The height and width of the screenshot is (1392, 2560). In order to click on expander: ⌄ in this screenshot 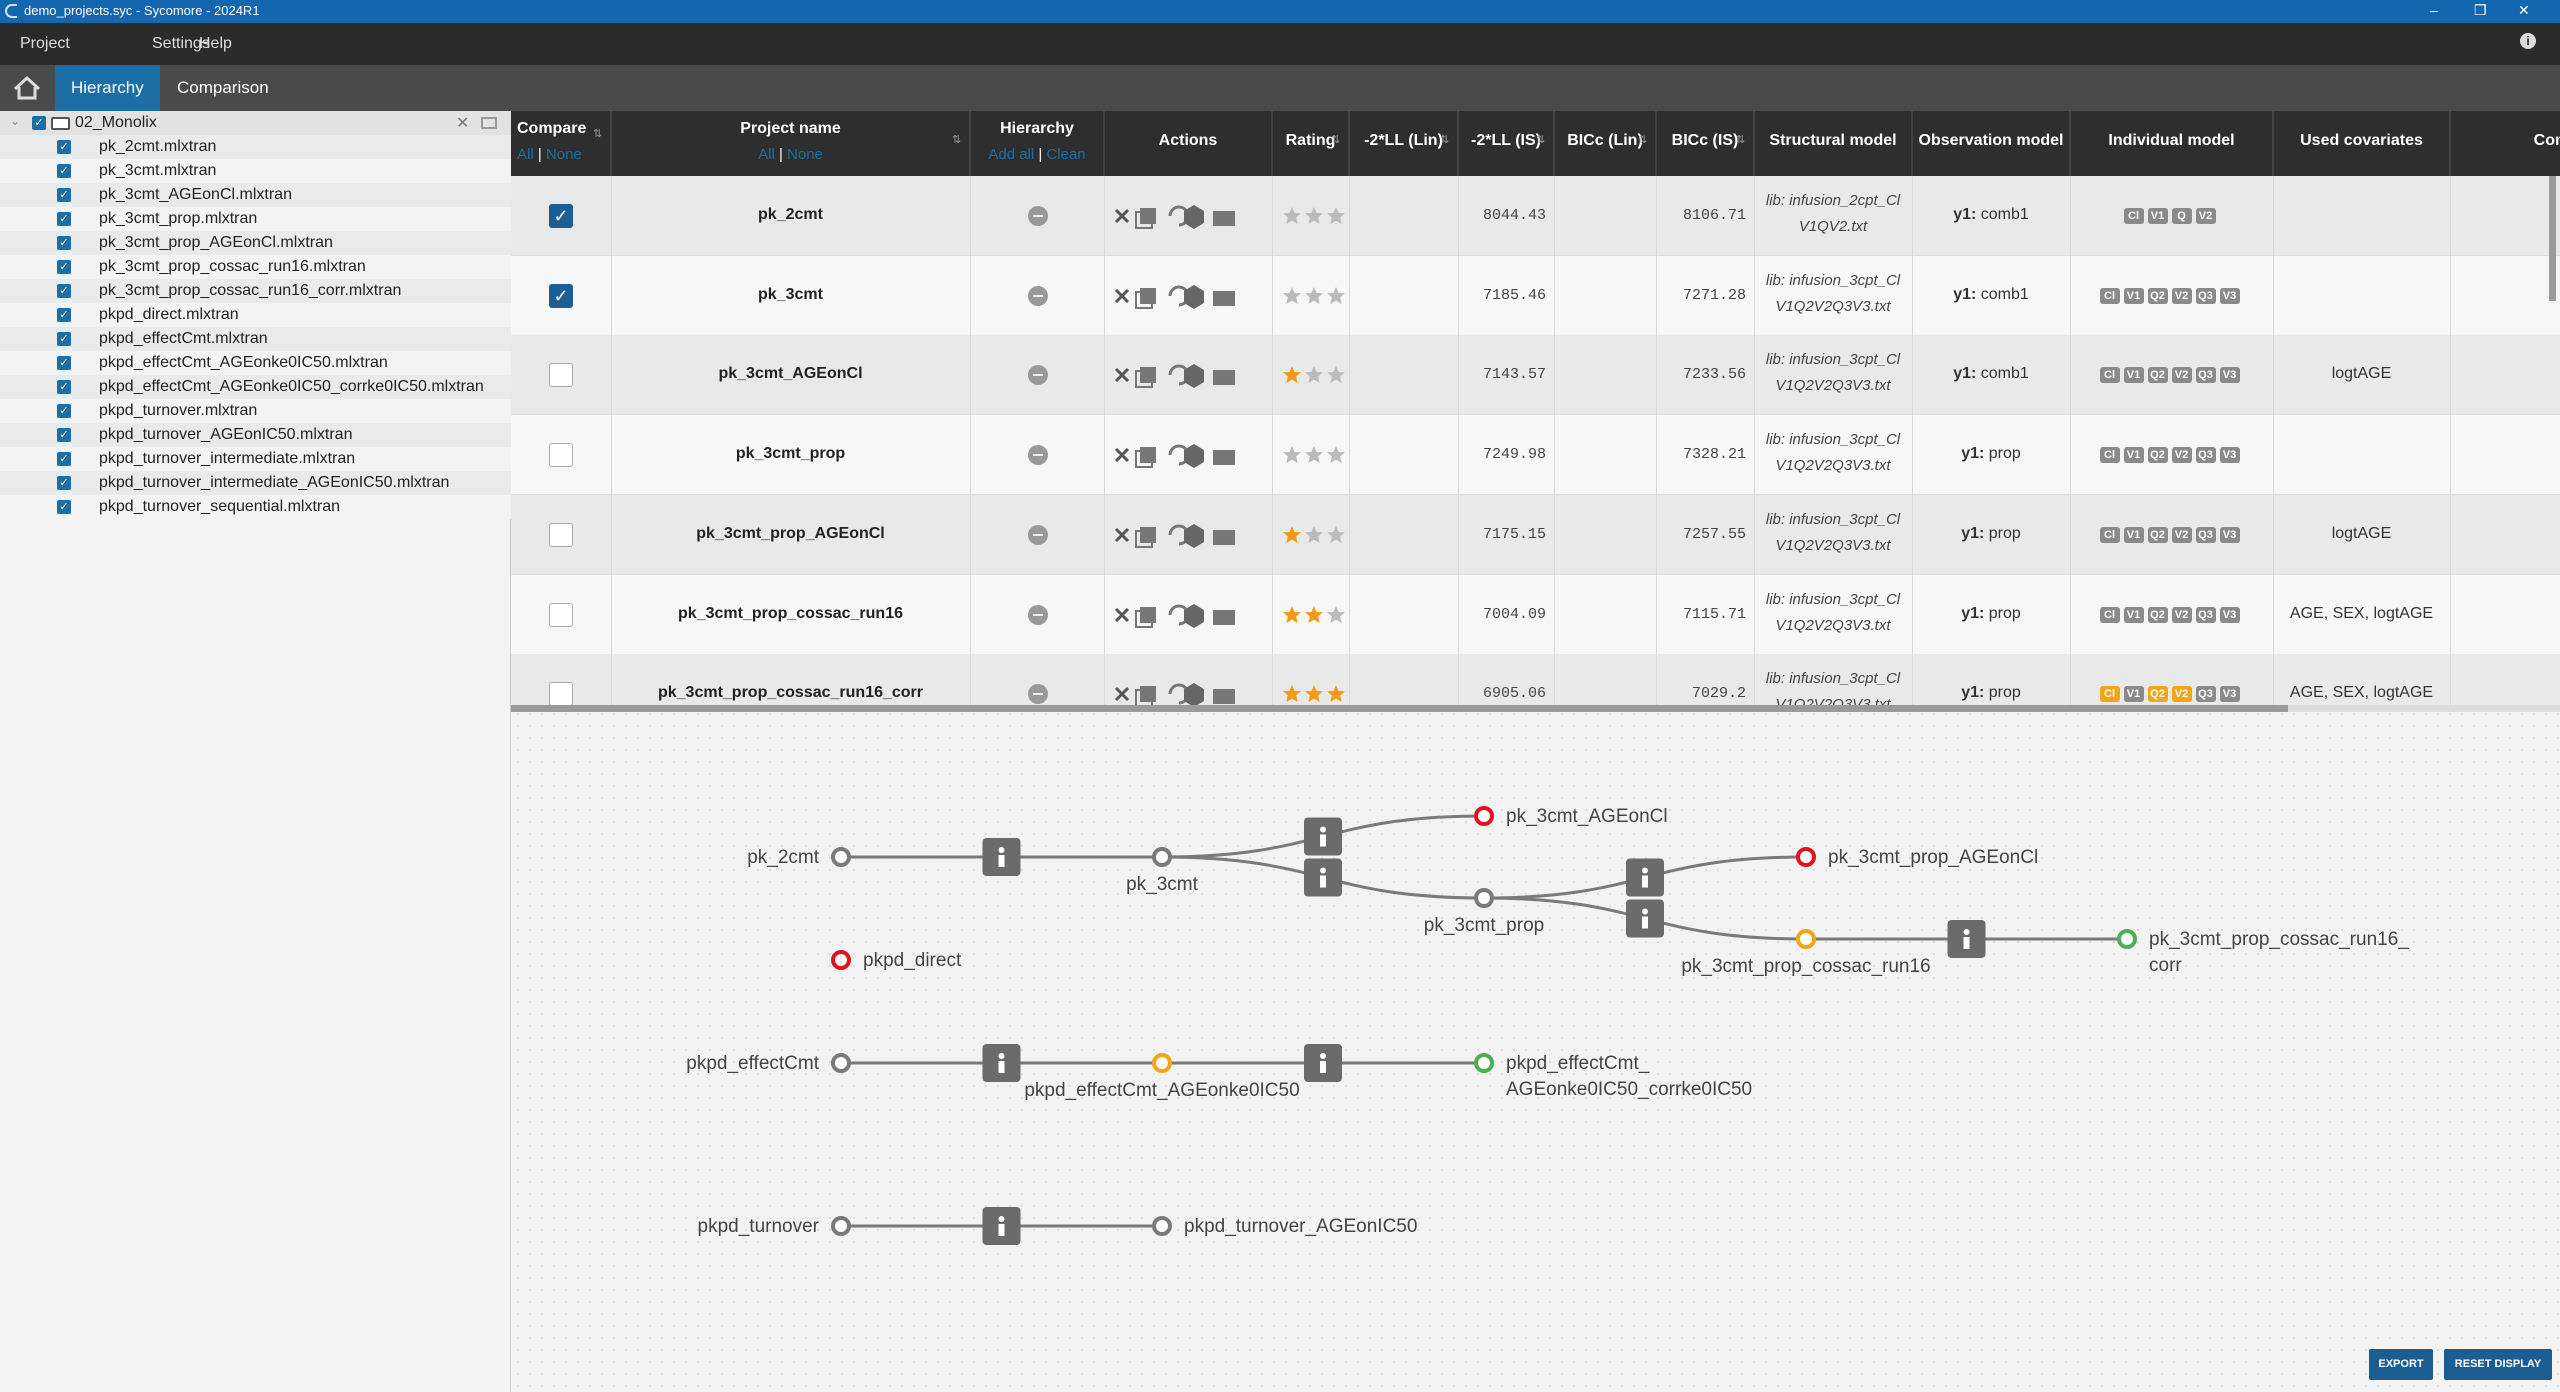, I will do `click(15, 121)`.